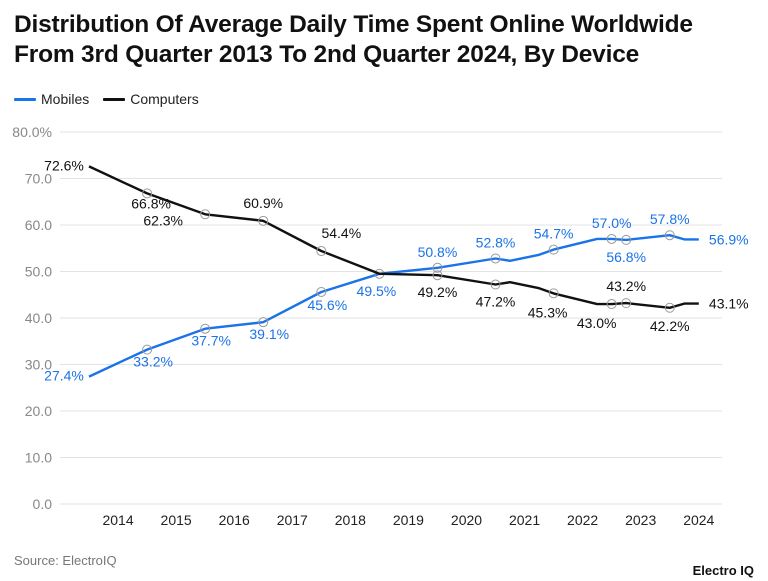 Image resolution: width=768 pixels, height=581 pixels. Describe the element at coordinates (496, 242) in the screenshot. I see `data-label-mobiles: 52.8%` at that location.